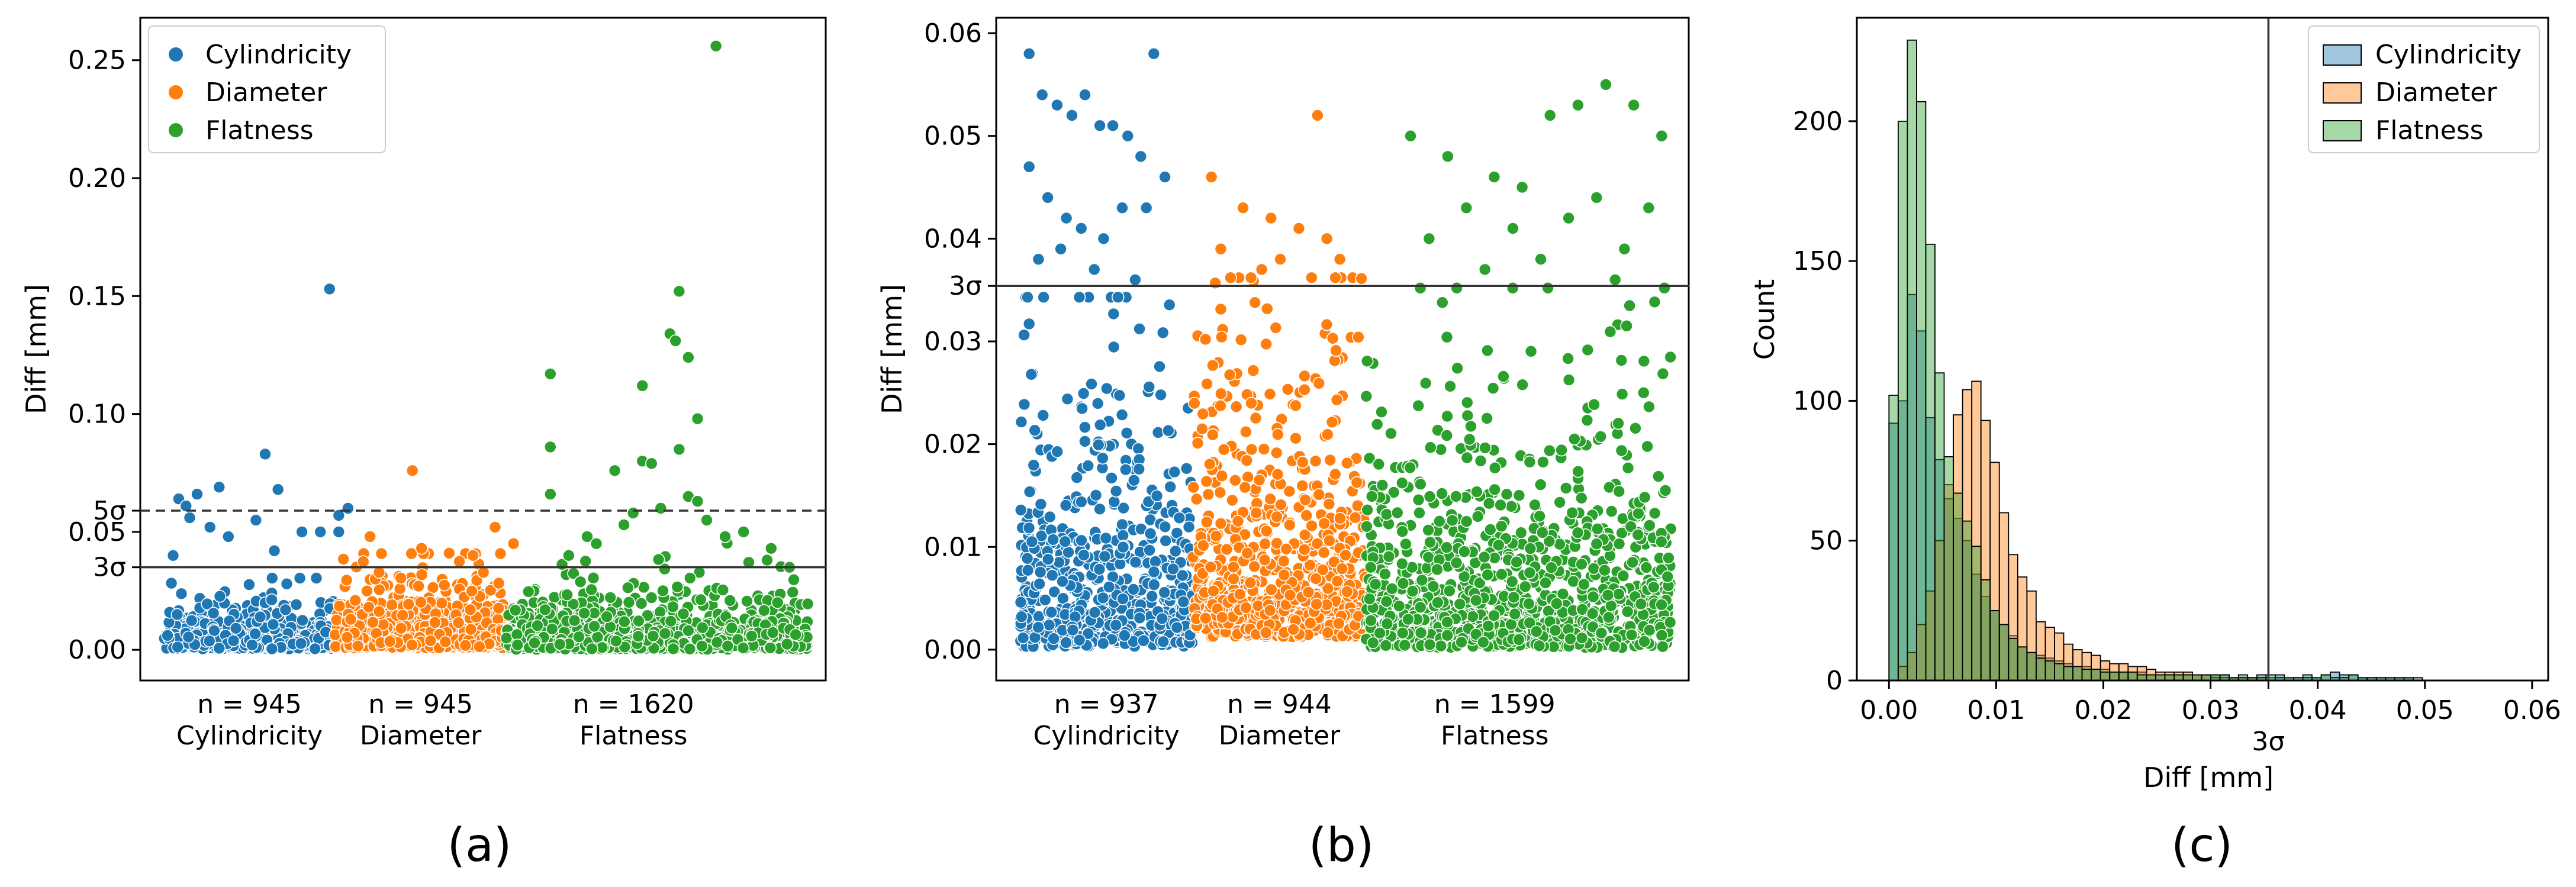  Describe the element at coordinates (953, 33) in the screenshot. I see `y-tick-label: 0.06` at that location.